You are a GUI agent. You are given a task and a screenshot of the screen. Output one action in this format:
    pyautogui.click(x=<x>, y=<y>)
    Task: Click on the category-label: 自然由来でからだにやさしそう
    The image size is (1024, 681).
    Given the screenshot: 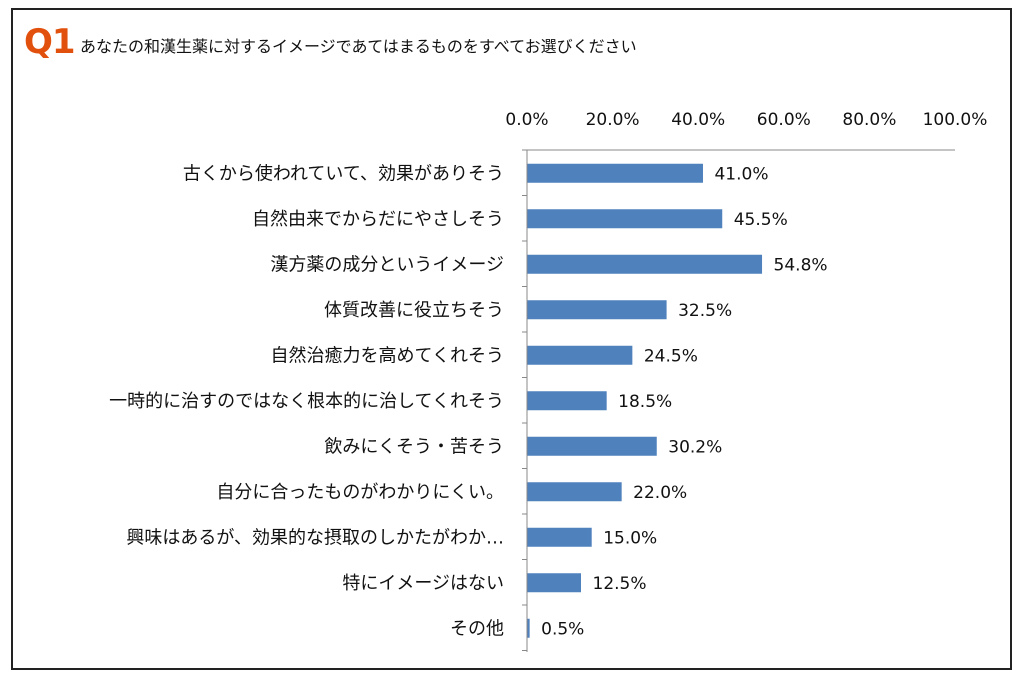 What is the action you would take?
    pyautogui.click(x=378, y=219)
    